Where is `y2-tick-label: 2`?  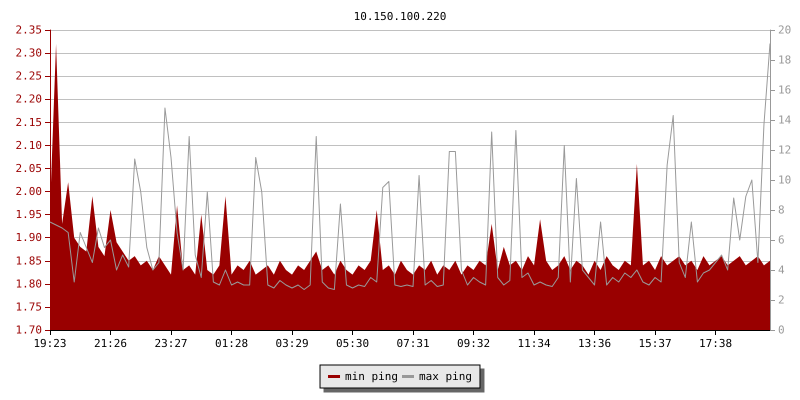
y2-tick-label: 2 is located at coordinates (781, 300).